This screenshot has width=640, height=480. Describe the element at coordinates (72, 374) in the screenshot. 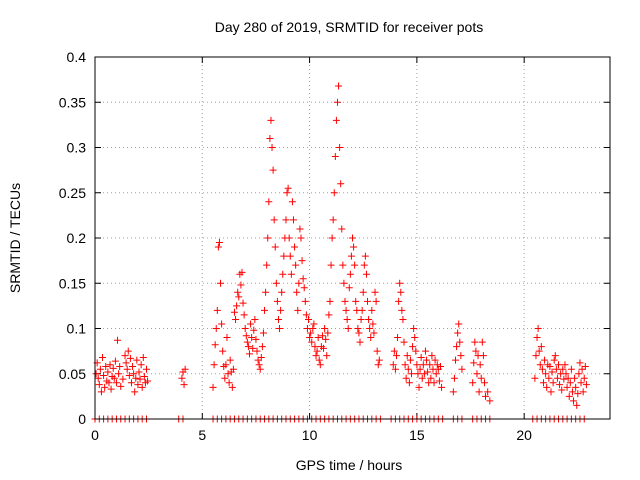

I see `y-tick-label: 0.05` at that location.